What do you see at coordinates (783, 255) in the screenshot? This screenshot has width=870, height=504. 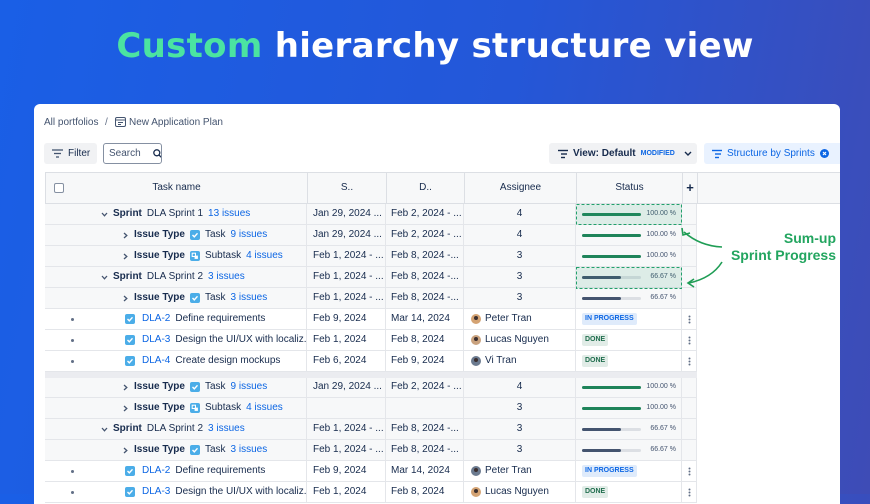 I see `annotation-line: Sprint Progress` at bounding box center [783, 255].